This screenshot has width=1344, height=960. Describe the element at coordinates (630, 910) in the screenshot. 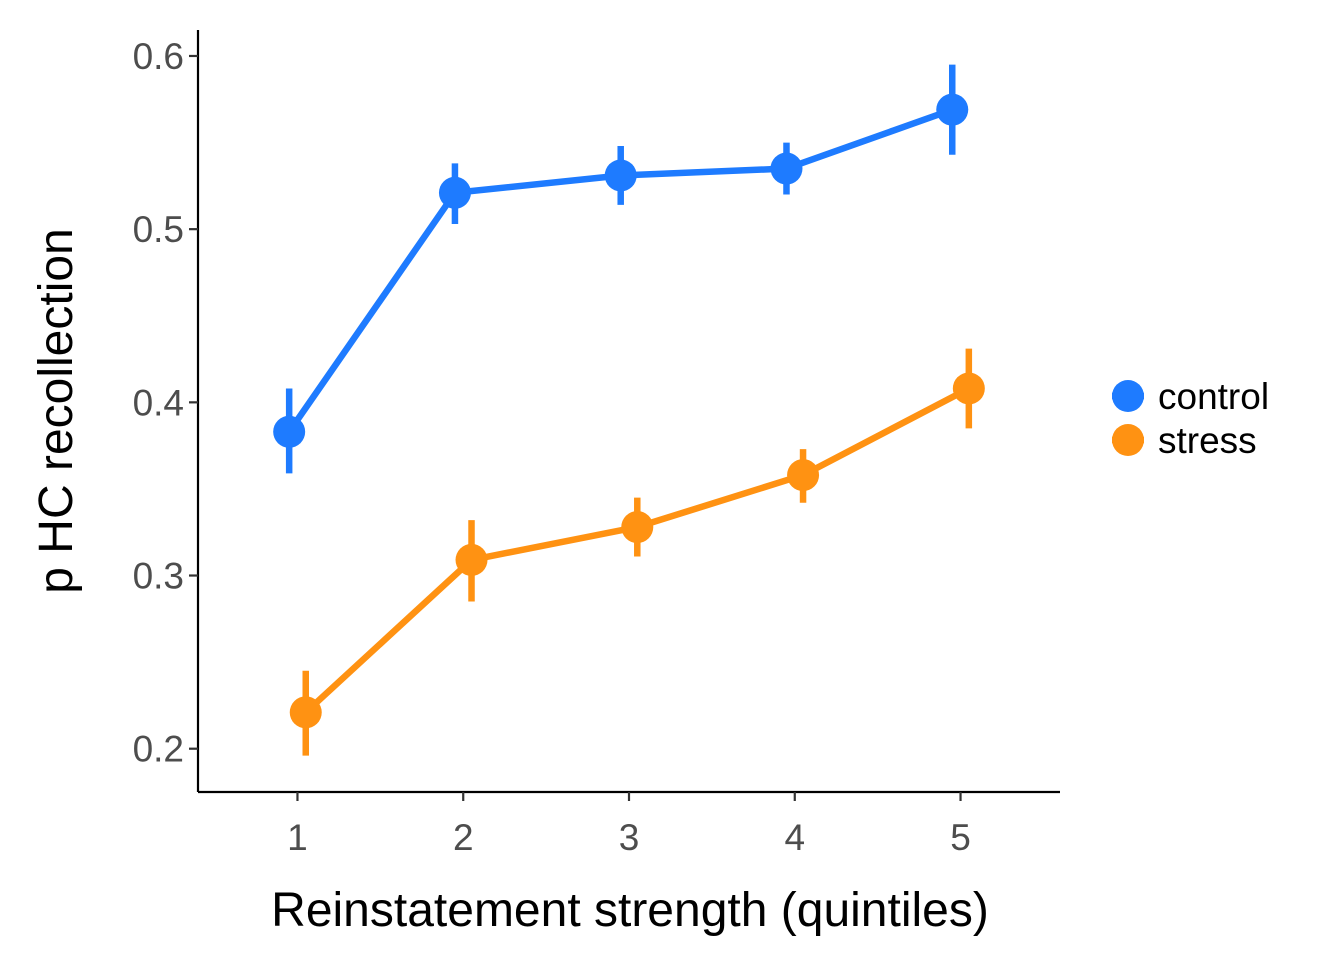

I see `x-axis-title: Reinstatement strength (quintiles)` at that location.